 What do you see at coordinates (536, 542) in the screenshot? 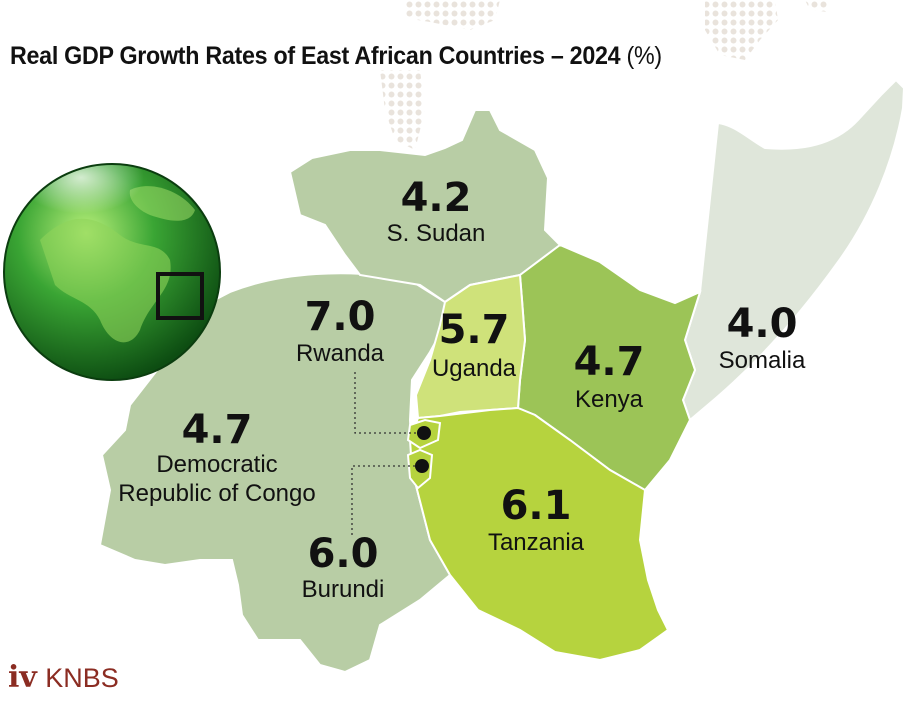
I see `tanzania-name: Tanzania` at bounding box center [536, 542].